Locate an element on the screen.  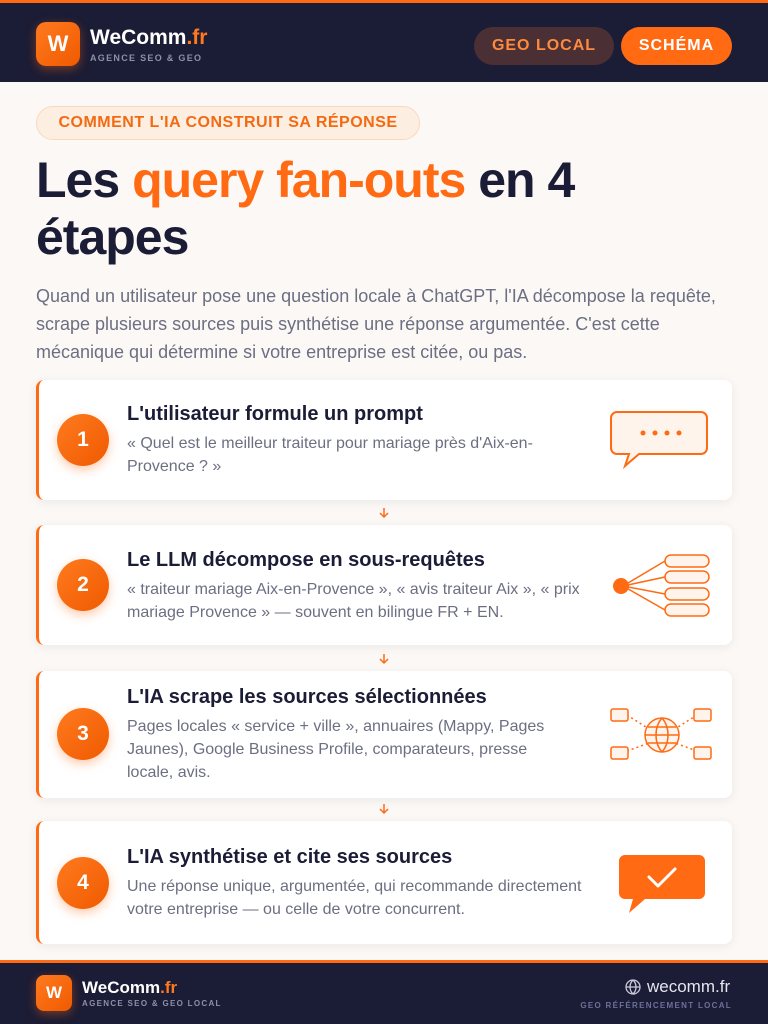
step-title: L'IA synthétise et cite ses sources is located at coordinates (290, 857).